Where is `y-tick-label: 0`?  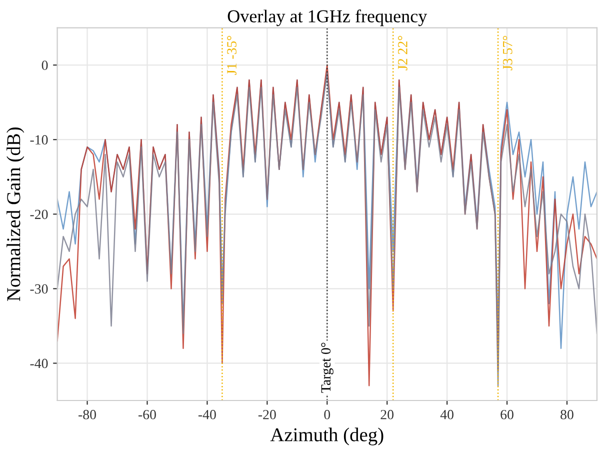
y-tick-label: 0 is located at coordinates (45, 65).